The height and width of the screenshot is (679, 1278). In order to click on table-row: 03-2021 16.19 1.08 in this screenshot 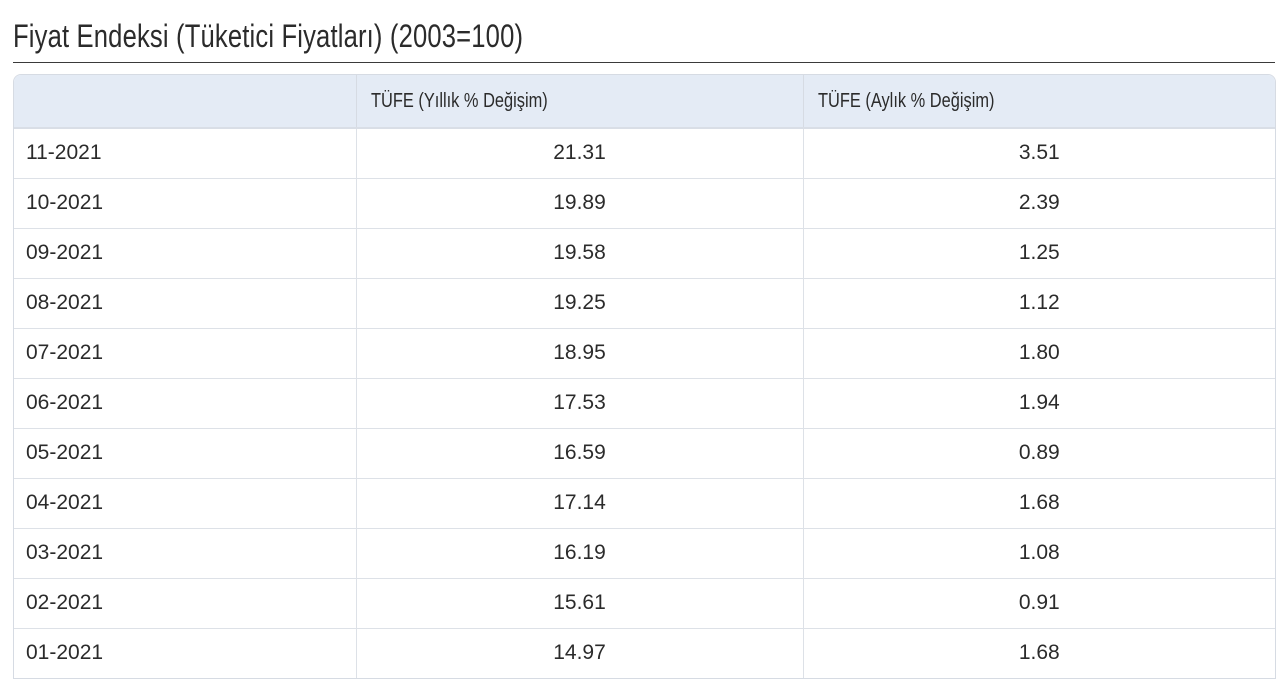, I will do `click(644, 553)`.